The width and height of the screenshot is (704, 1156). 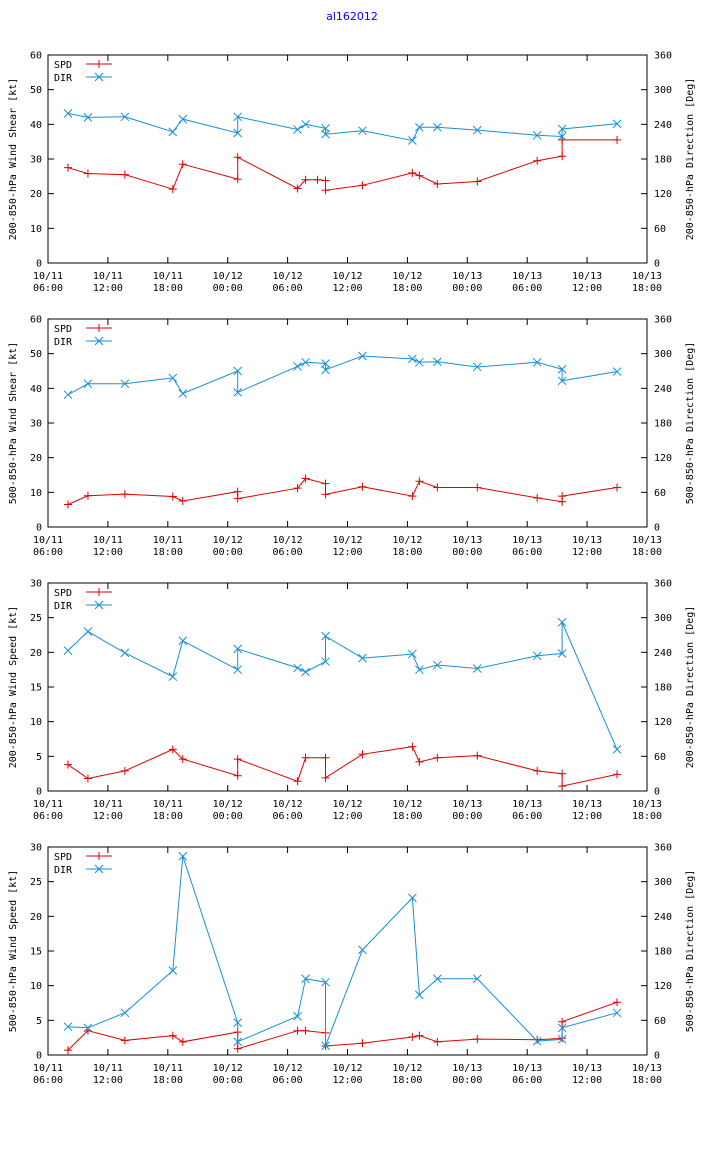 What do you see at coordinates (690, 951) in the screenshot?
I see `y2-axis-title: 500-850-hPa Direction [Deg]` at bounding box center [690, 951].